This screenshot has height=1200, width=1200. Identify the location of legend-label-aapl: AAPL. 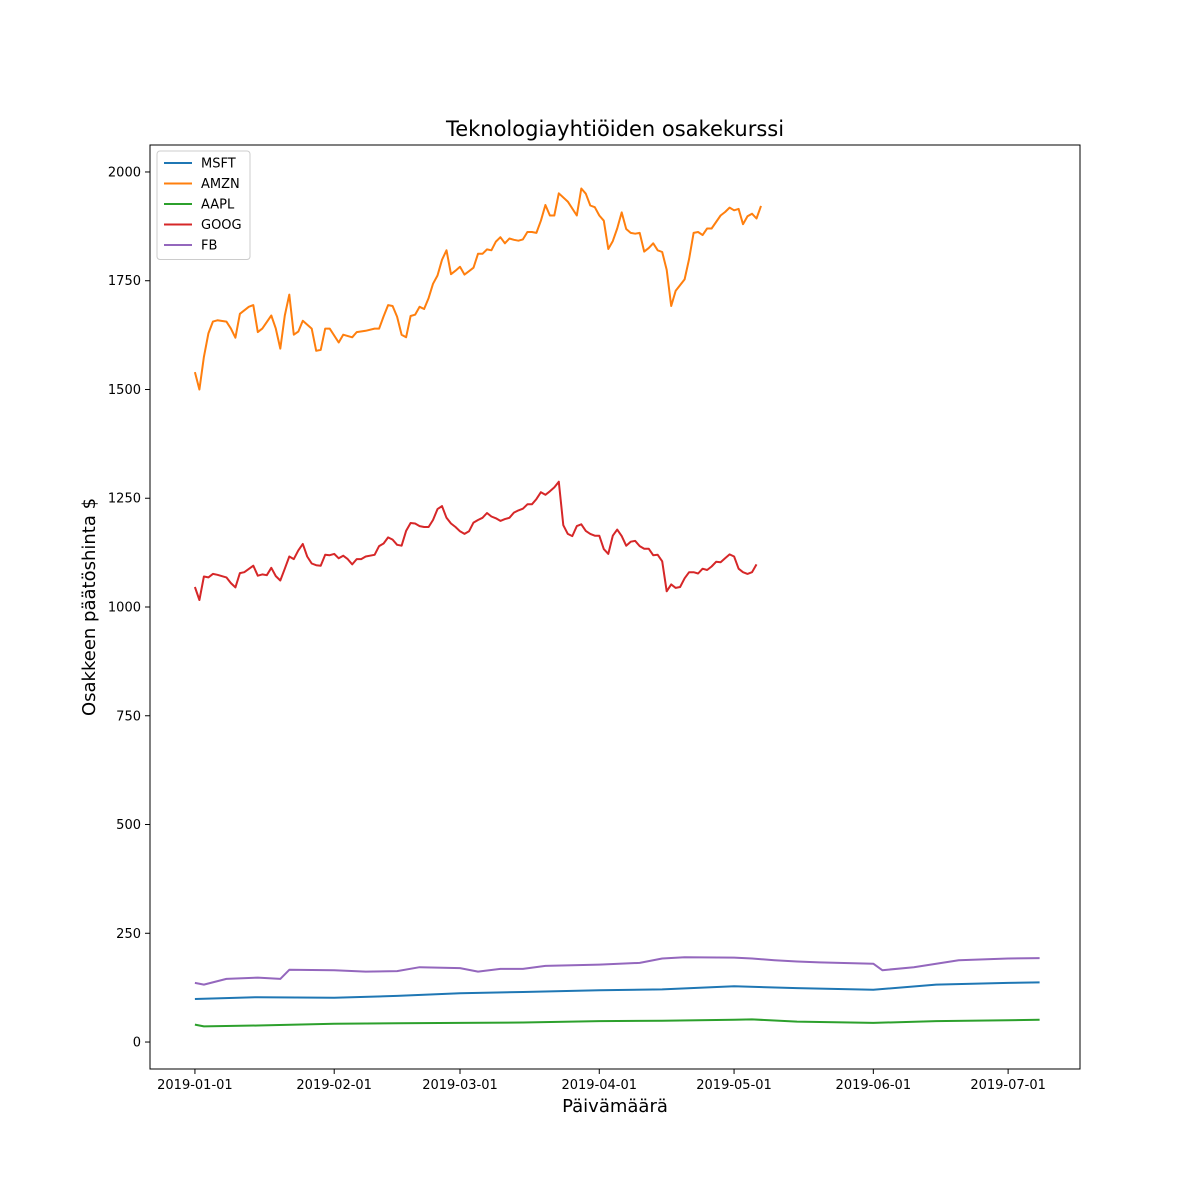
(218, 205).